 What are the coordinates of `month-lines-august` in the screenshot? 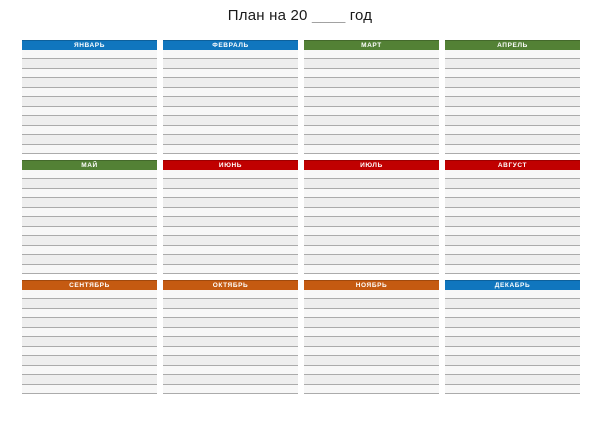 It's located at (512, 222).